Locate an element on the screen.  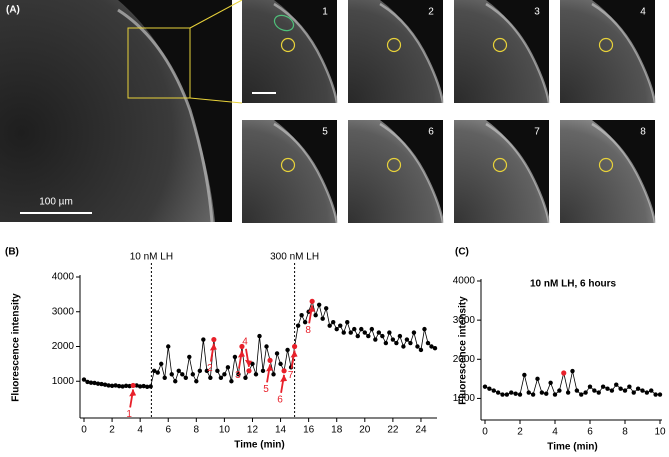
micrograph-frame: 4 is located at coordinates (608, 52).